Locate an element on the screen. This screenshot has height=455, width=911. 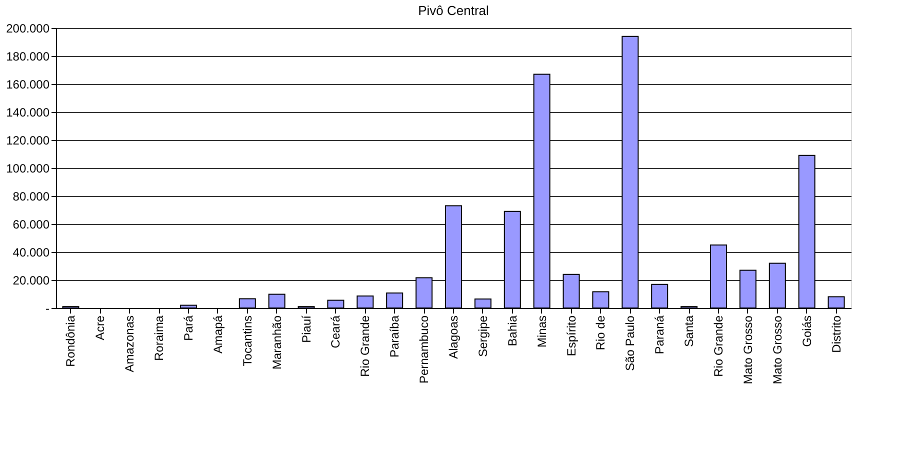
y-tick-label: 160.000 is located at coordinates (28, 85).